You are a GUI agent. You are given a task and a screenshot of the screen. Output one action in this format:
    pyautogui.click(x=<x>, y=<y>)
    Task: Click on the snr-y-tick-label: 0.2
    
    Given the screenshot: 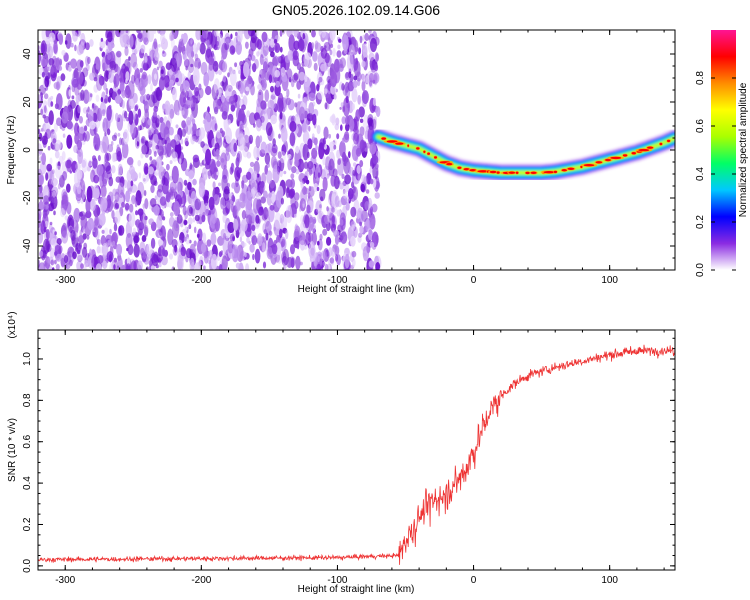 What is the action you would take?
    pyautogui.click(x=27, y=524)
    